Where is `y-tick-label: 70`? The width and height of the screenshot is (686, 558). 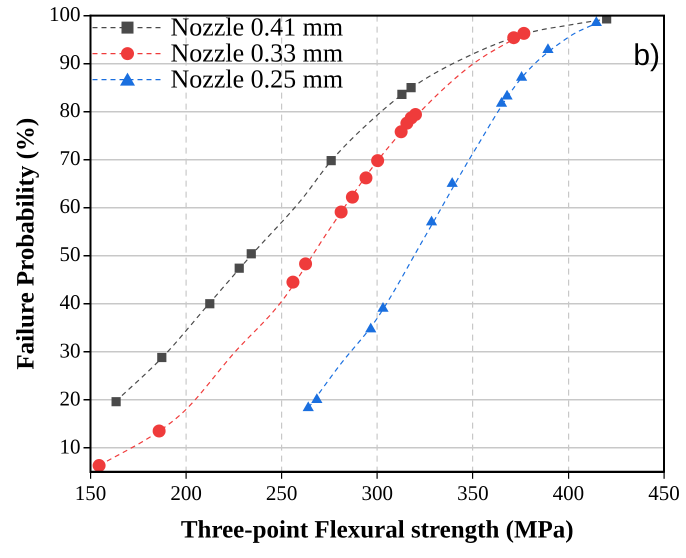 y-tick-label: 70 is located at coordinates (70, 158).